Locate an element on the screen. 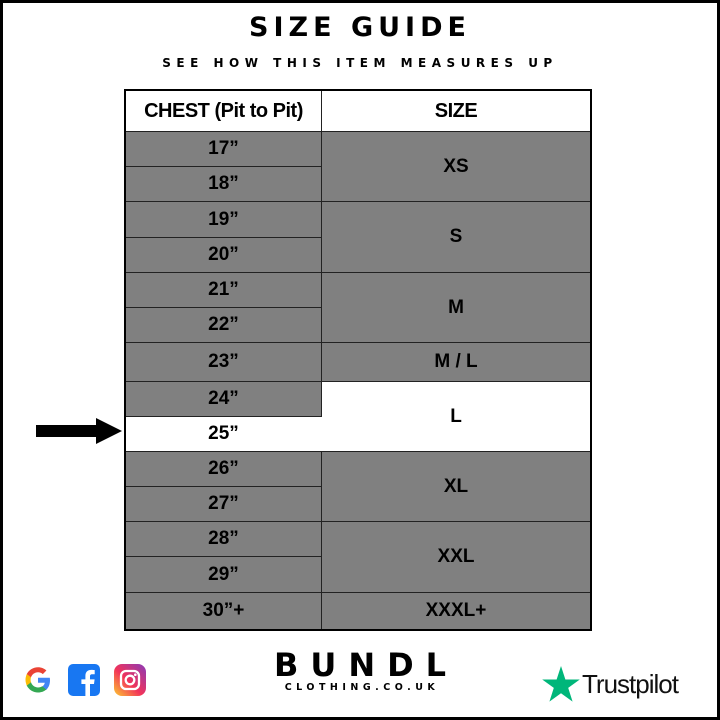  size-cell-highlighted: L is located at coordinates (456, 416).